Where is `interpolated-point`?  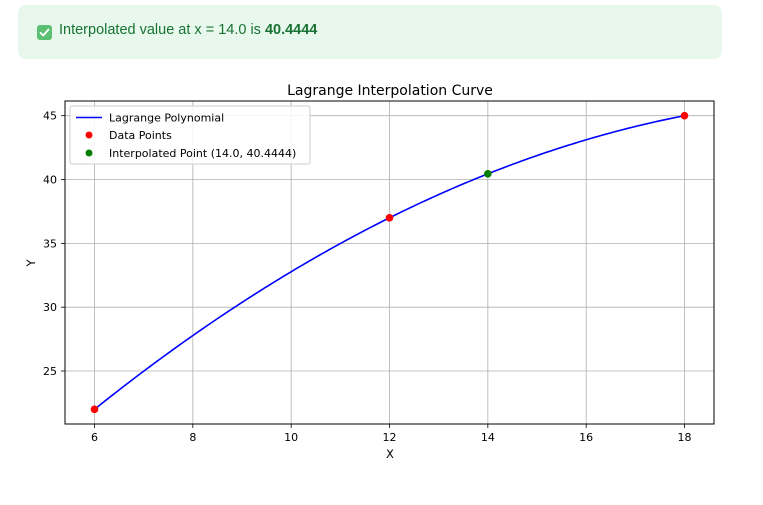 interpolated-point is located at coordinates (488, 174).